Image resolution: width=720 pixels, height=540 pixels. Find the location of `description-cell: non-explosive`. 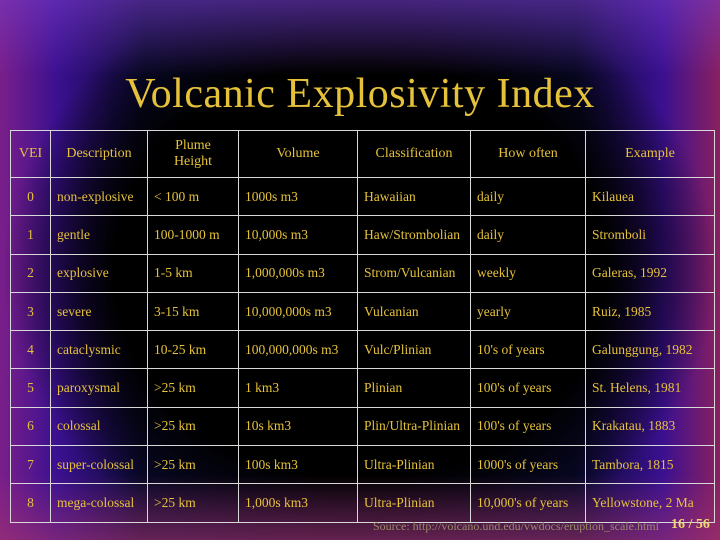

description-cell: non-explosive is located at coordinates (99, 196).